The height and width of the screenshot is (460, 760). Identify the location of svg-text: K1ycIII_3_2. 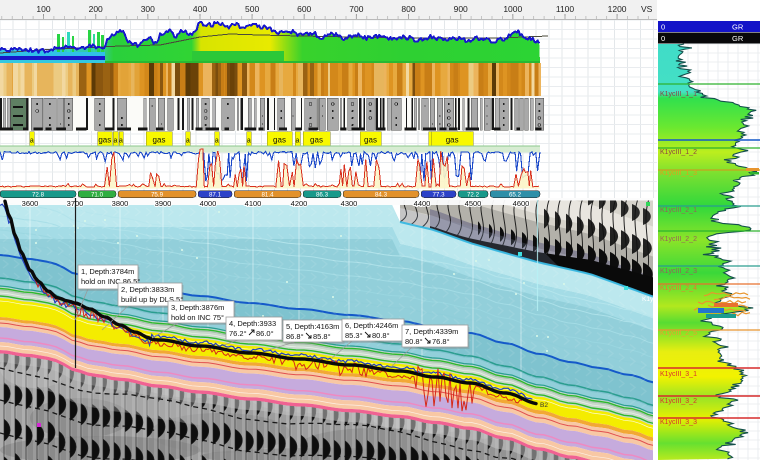
(678, 401).